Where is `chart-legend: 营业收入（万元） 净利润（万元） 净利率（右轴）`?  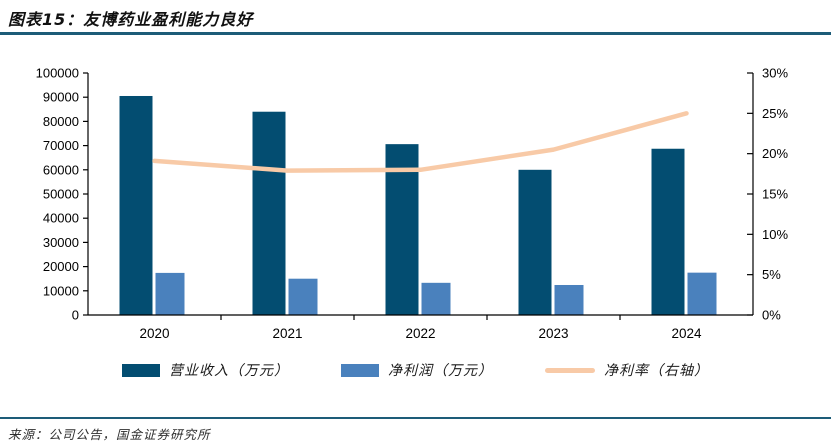
chart-legend: 营业收入（万元） 净利润（万元） 净利率（右轴） is located at coordinates (415, 370).